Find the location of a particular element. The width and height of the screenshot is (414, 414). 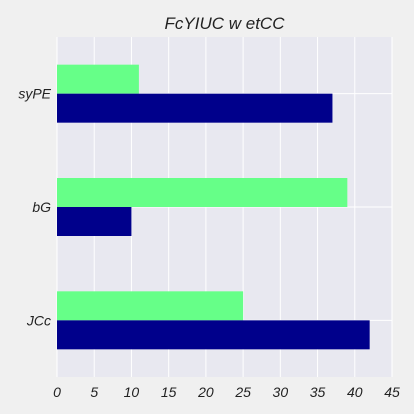

x-tick-label: 35 is located at coordinates (318, 392).